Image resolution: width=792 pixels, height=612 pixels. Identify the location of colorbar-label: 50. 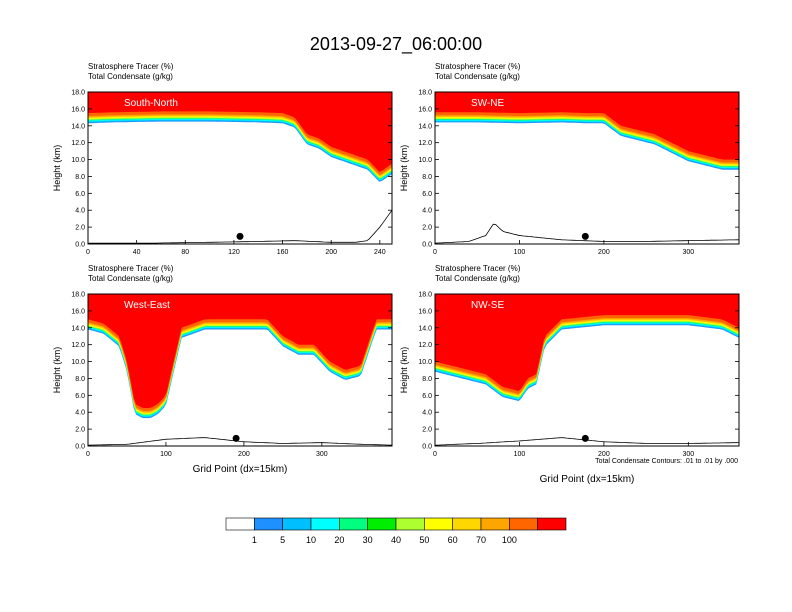
(424, 540).